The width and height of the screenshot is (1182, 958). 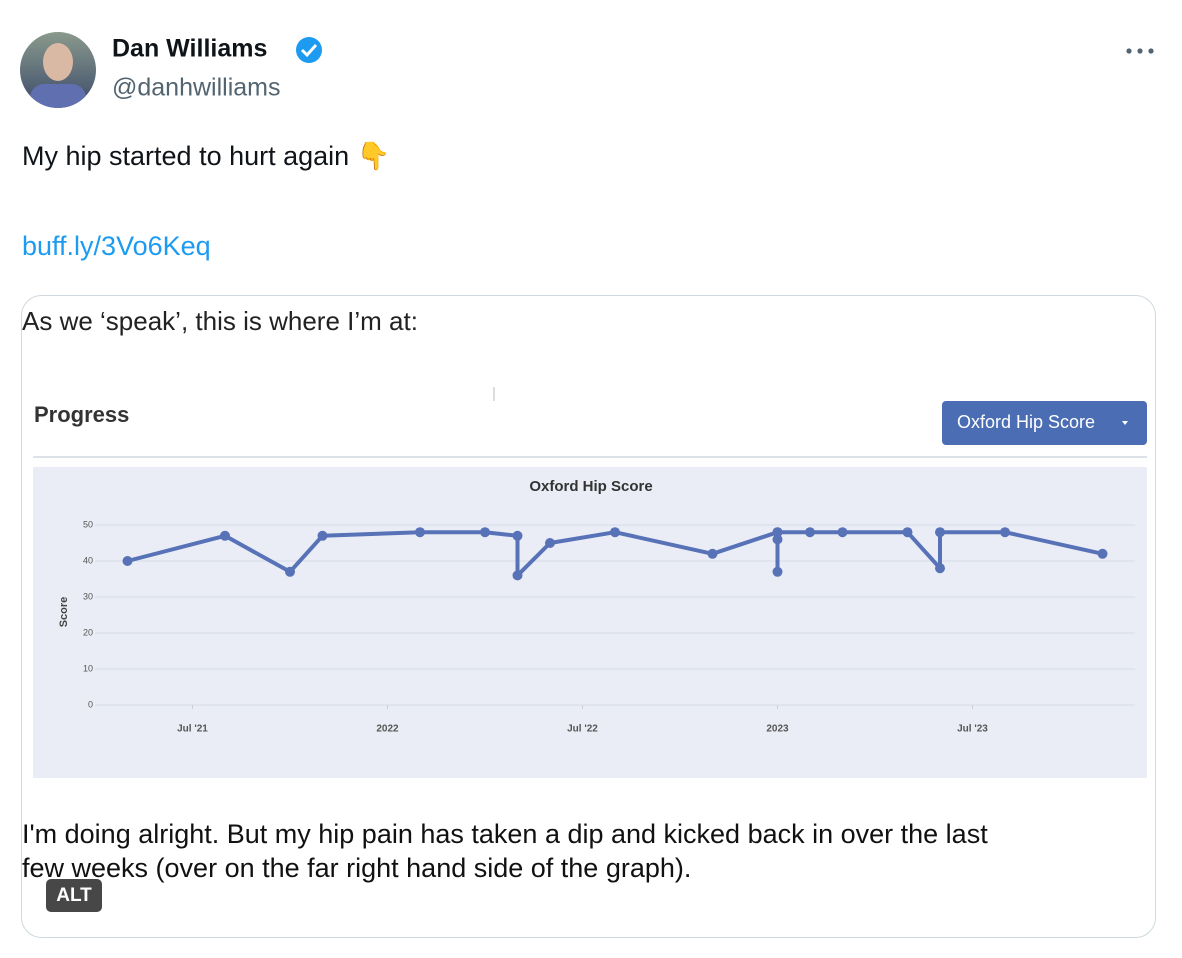 I want to click on tweet-text: My hip started to hurt again 👇, so click(x=206, y=156).